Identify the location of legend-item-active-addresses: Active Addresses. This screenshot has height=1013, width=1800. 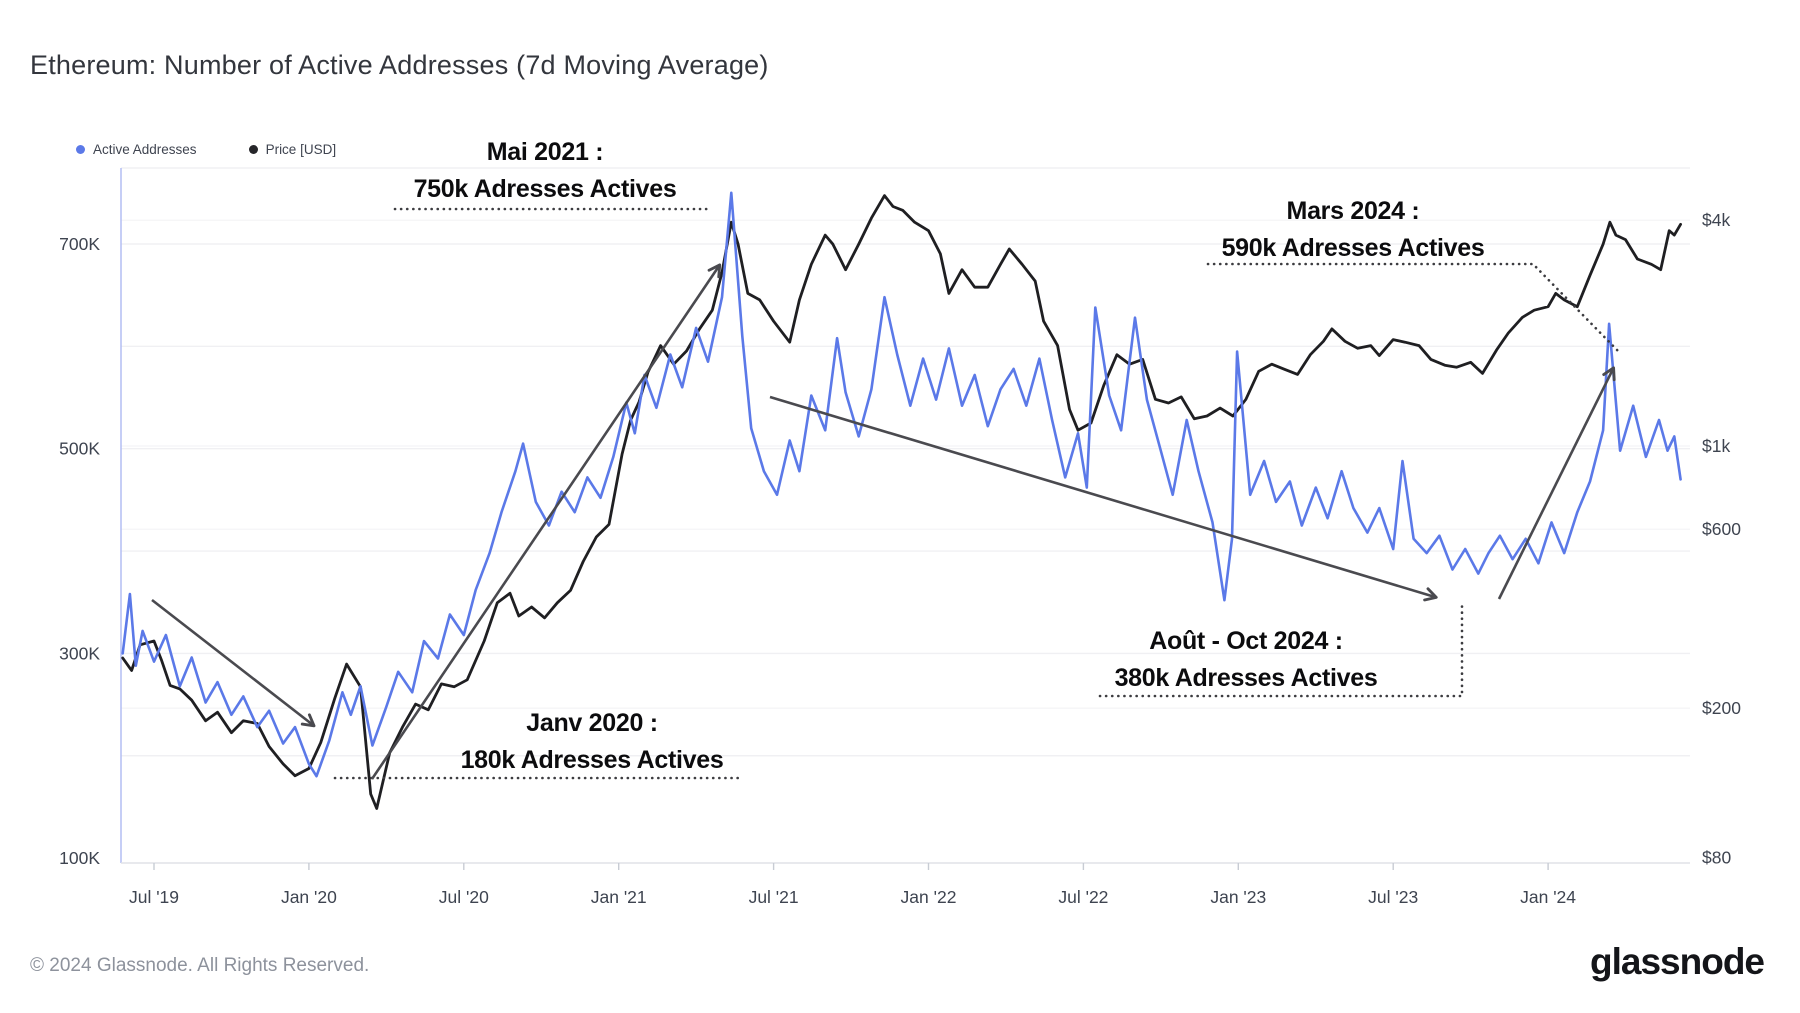
(136, 149).